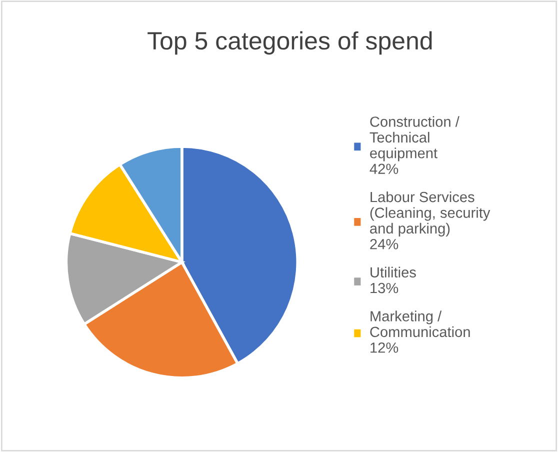  I want to click on data-label: 12%, so click(384, 347).